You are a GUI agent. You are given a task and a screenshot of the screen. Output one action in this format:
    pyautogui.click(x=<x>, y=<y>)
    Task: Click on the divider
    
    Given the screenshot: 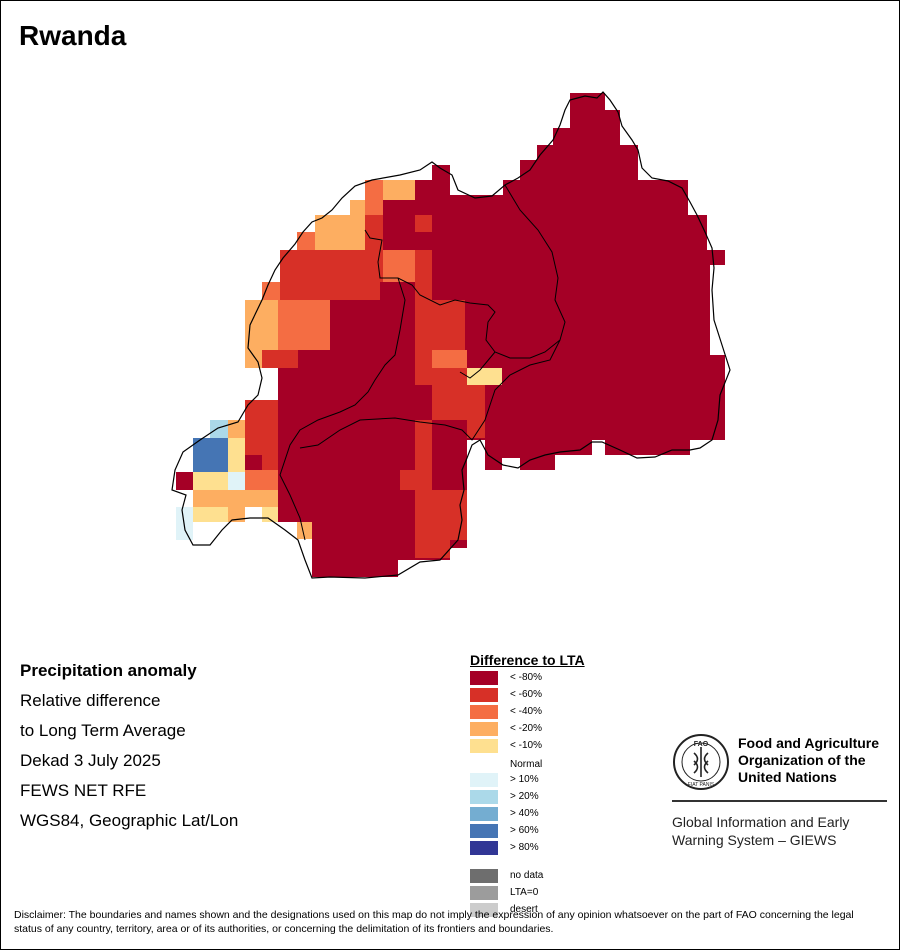 What is the action you would take?
    pyautogui.click(x=779, y=801)
    